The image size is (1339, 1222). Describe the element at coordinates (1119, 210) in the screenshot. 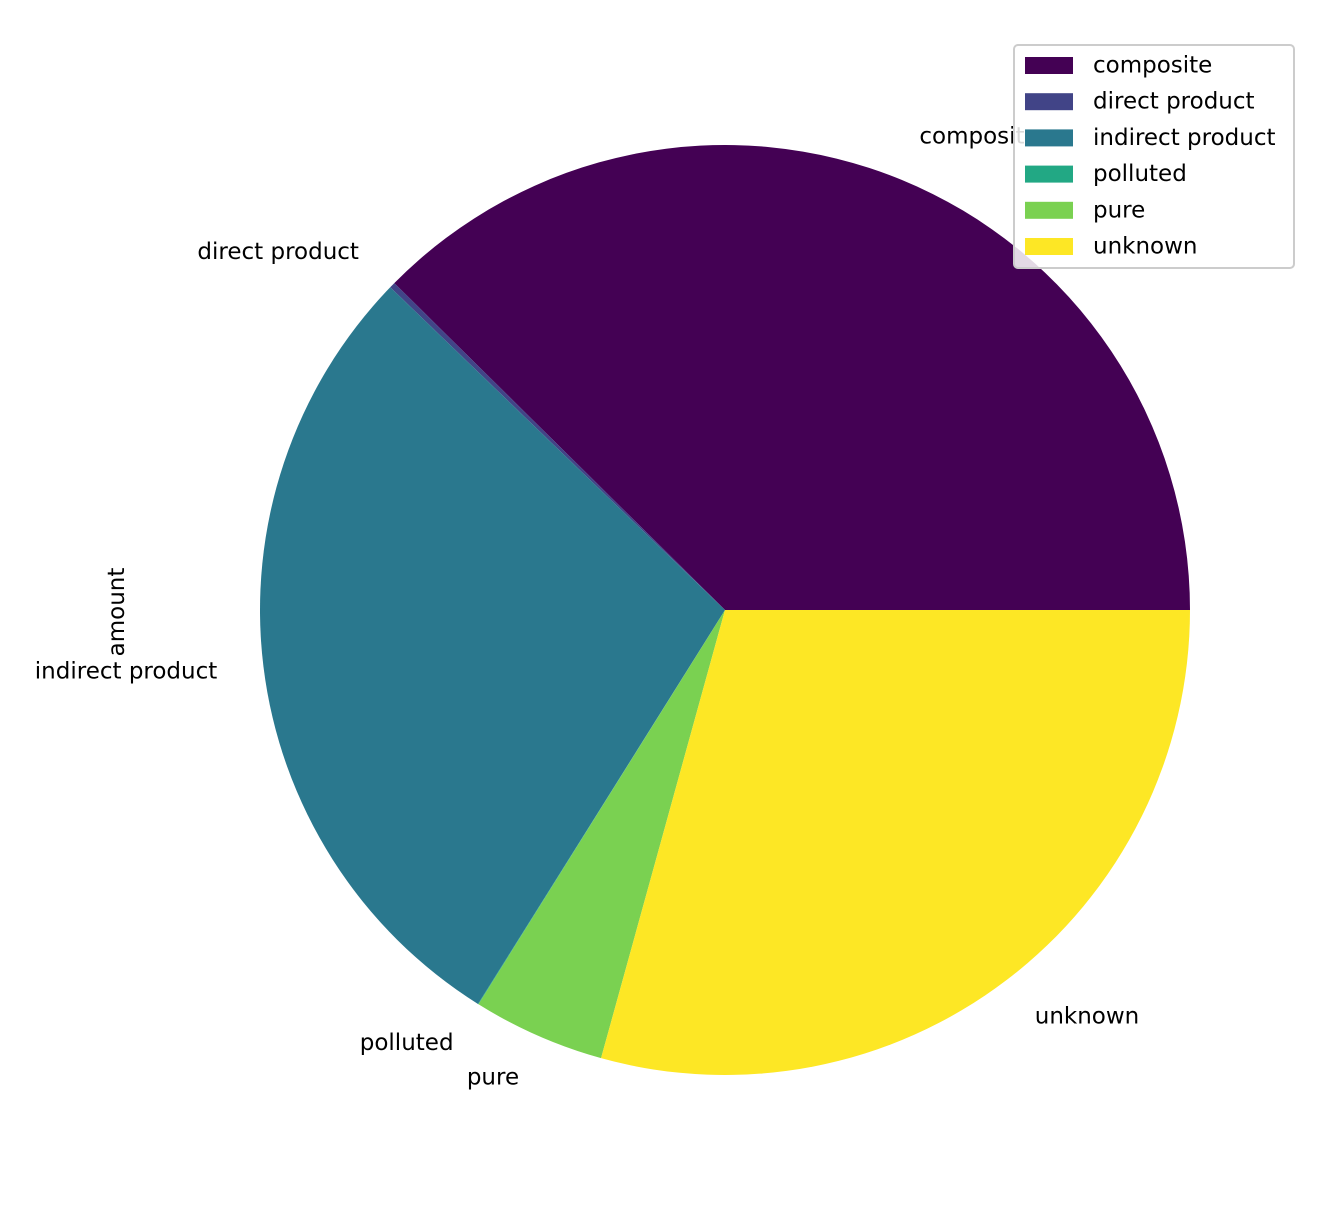

I see `legend-label-pure: pure` at that location.